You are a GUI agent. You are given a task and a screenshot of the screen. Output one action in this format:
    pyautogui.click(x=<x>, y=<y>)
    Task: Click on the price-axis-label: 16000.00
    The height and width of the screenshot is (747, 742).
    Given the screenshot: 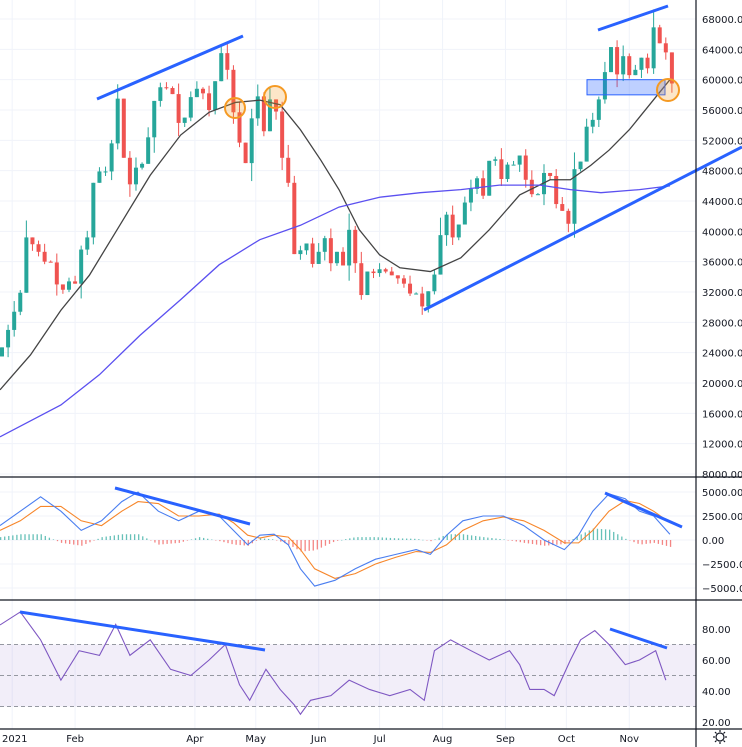 What is the action you would take?
    pyautogui.click(x=722, y=414)
    